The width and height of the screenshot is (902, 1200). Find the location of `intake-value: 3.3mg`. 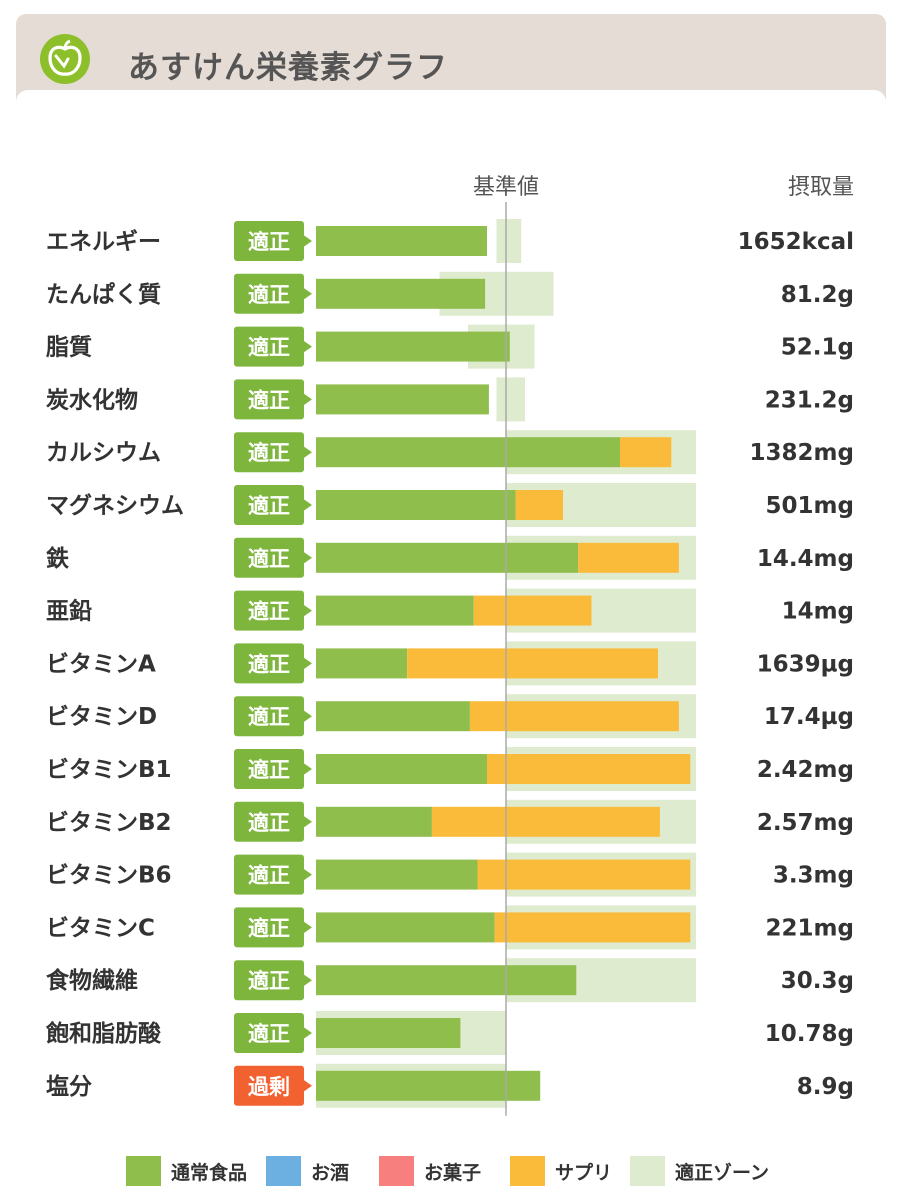

intake-value: 3.3mg is located at coordinates (813, 876).